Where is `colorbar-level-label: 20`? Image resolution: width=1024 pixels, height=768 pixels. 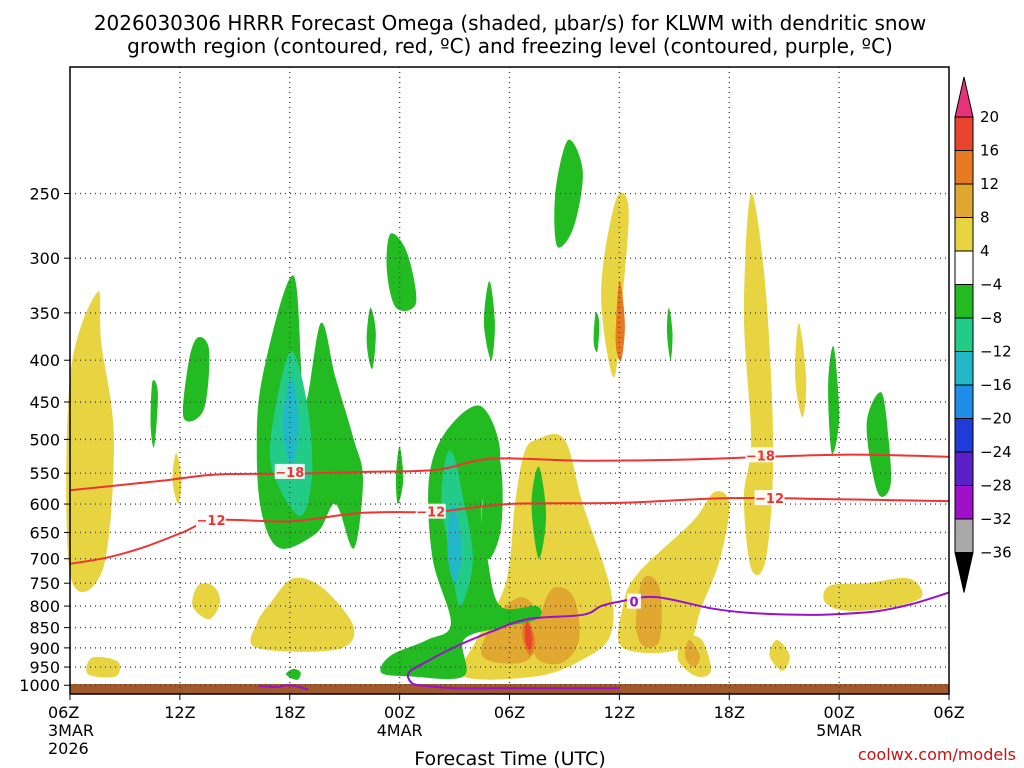 colorbar-level-label: 20 is located at coordinates (989, 117).